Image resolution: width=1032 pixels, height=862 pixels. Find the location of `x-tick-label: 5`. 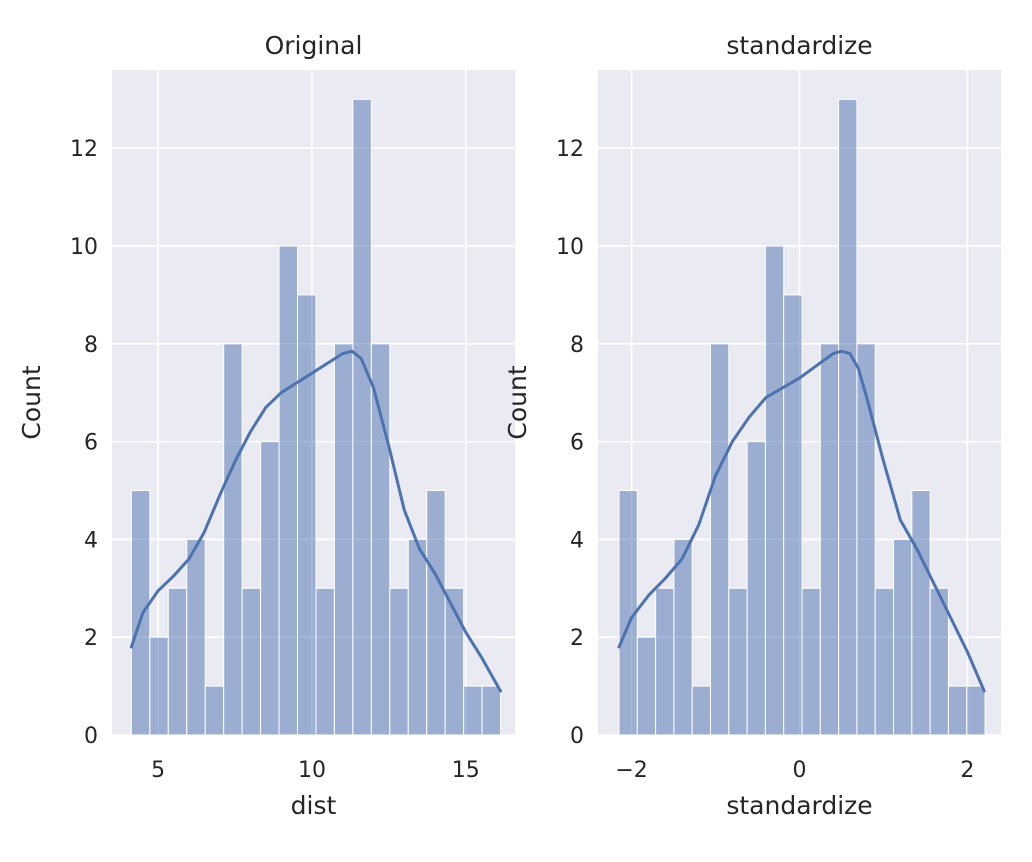

x-tick-label: 5 is located at coordinates (158, 770).